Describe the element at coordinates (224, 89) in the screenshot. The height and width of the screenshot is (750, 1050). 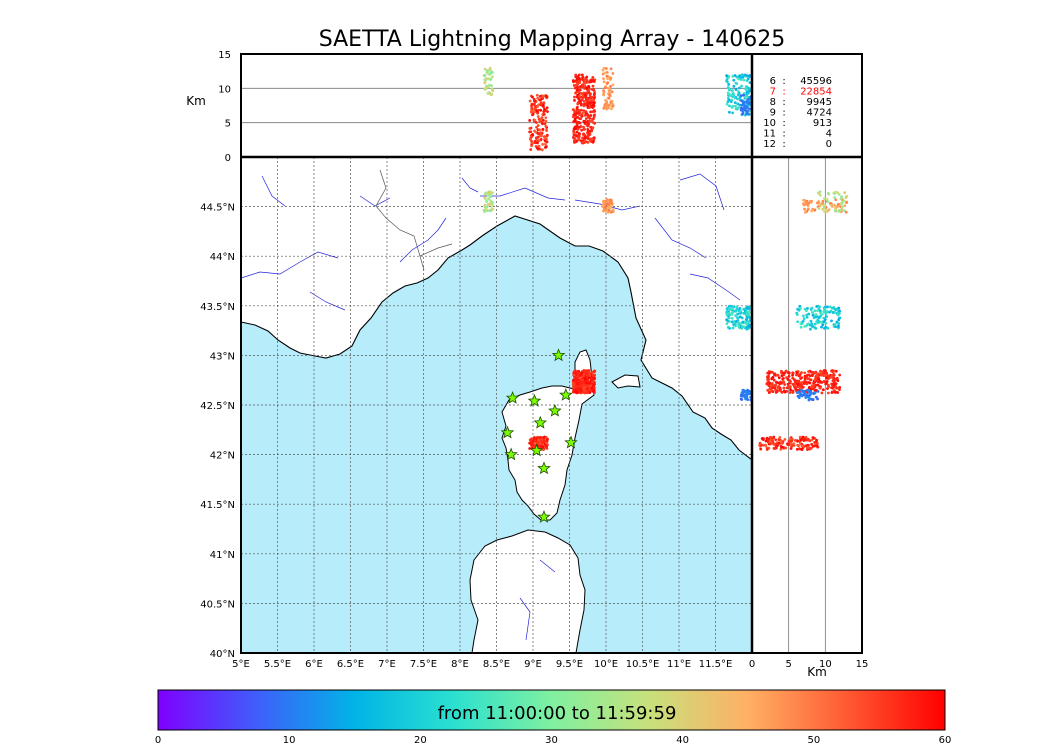
I see `altitude-tick-label: 10` at that location.